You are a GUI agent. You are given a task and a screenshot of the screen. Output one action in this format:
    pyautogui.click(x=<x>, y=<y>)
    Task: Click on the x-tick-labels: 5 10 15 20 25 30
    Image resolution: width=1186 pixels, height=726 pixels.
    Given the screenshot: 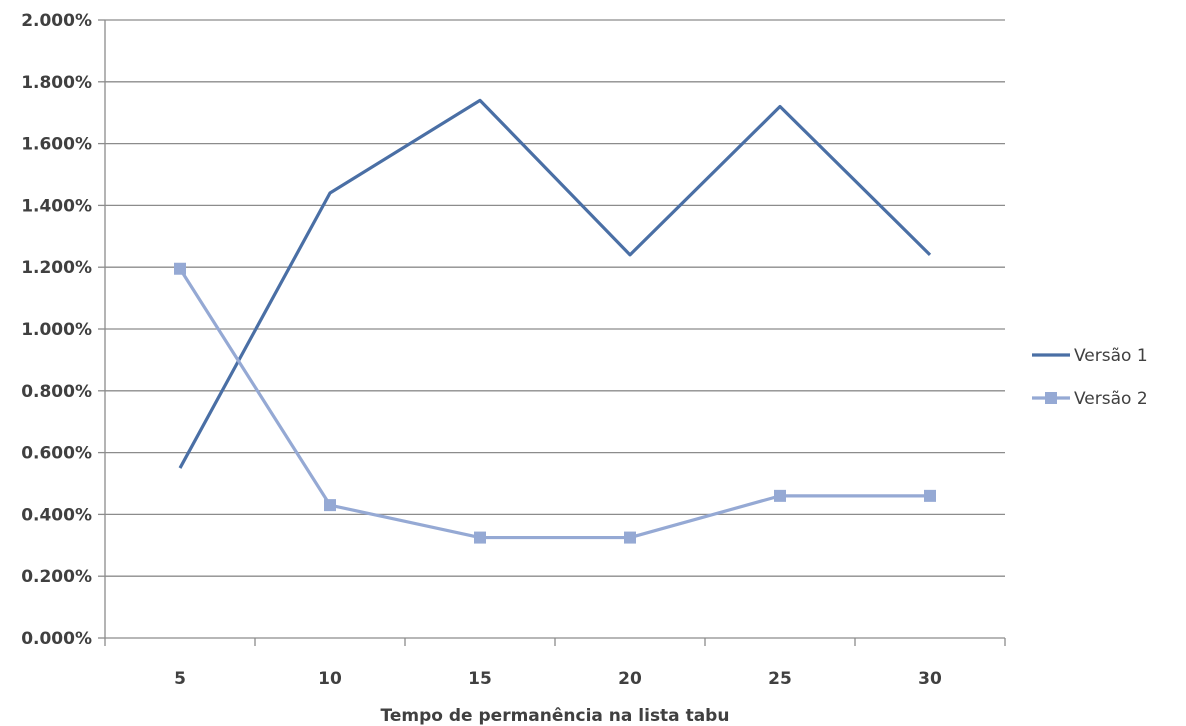 What is the action you would take?
    pyautogui.click(x=558, y=679)
    